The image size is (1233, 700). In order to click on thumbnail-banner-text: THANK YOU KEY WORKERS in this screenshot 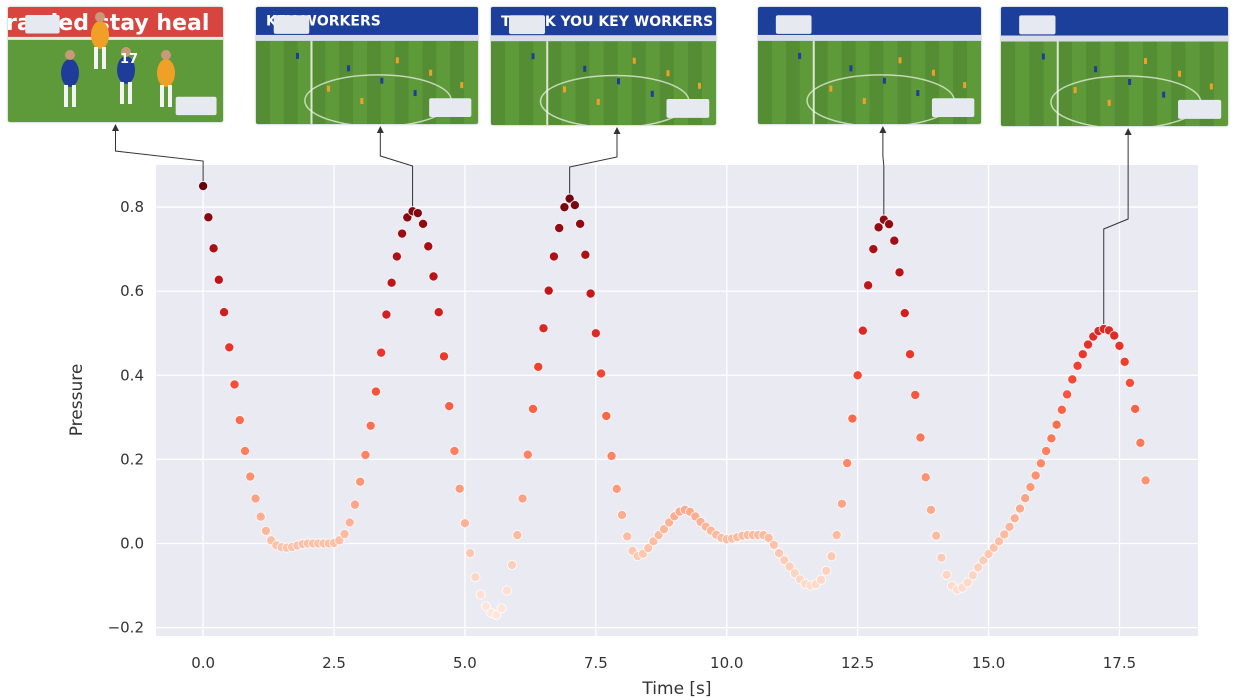, I will do `click(607, 22)`.